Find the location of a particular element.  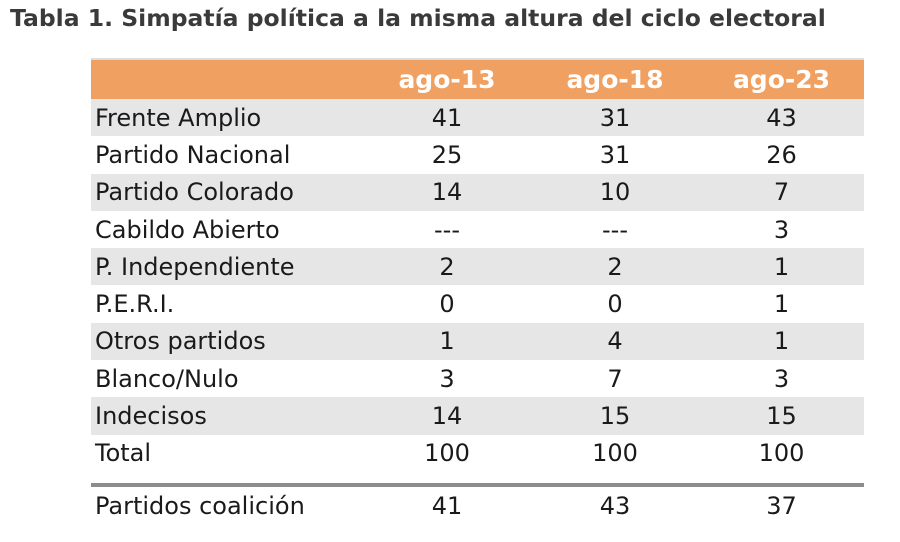

table-row: P. Independiente 2 2 1 is located at coordinates (477, 267).